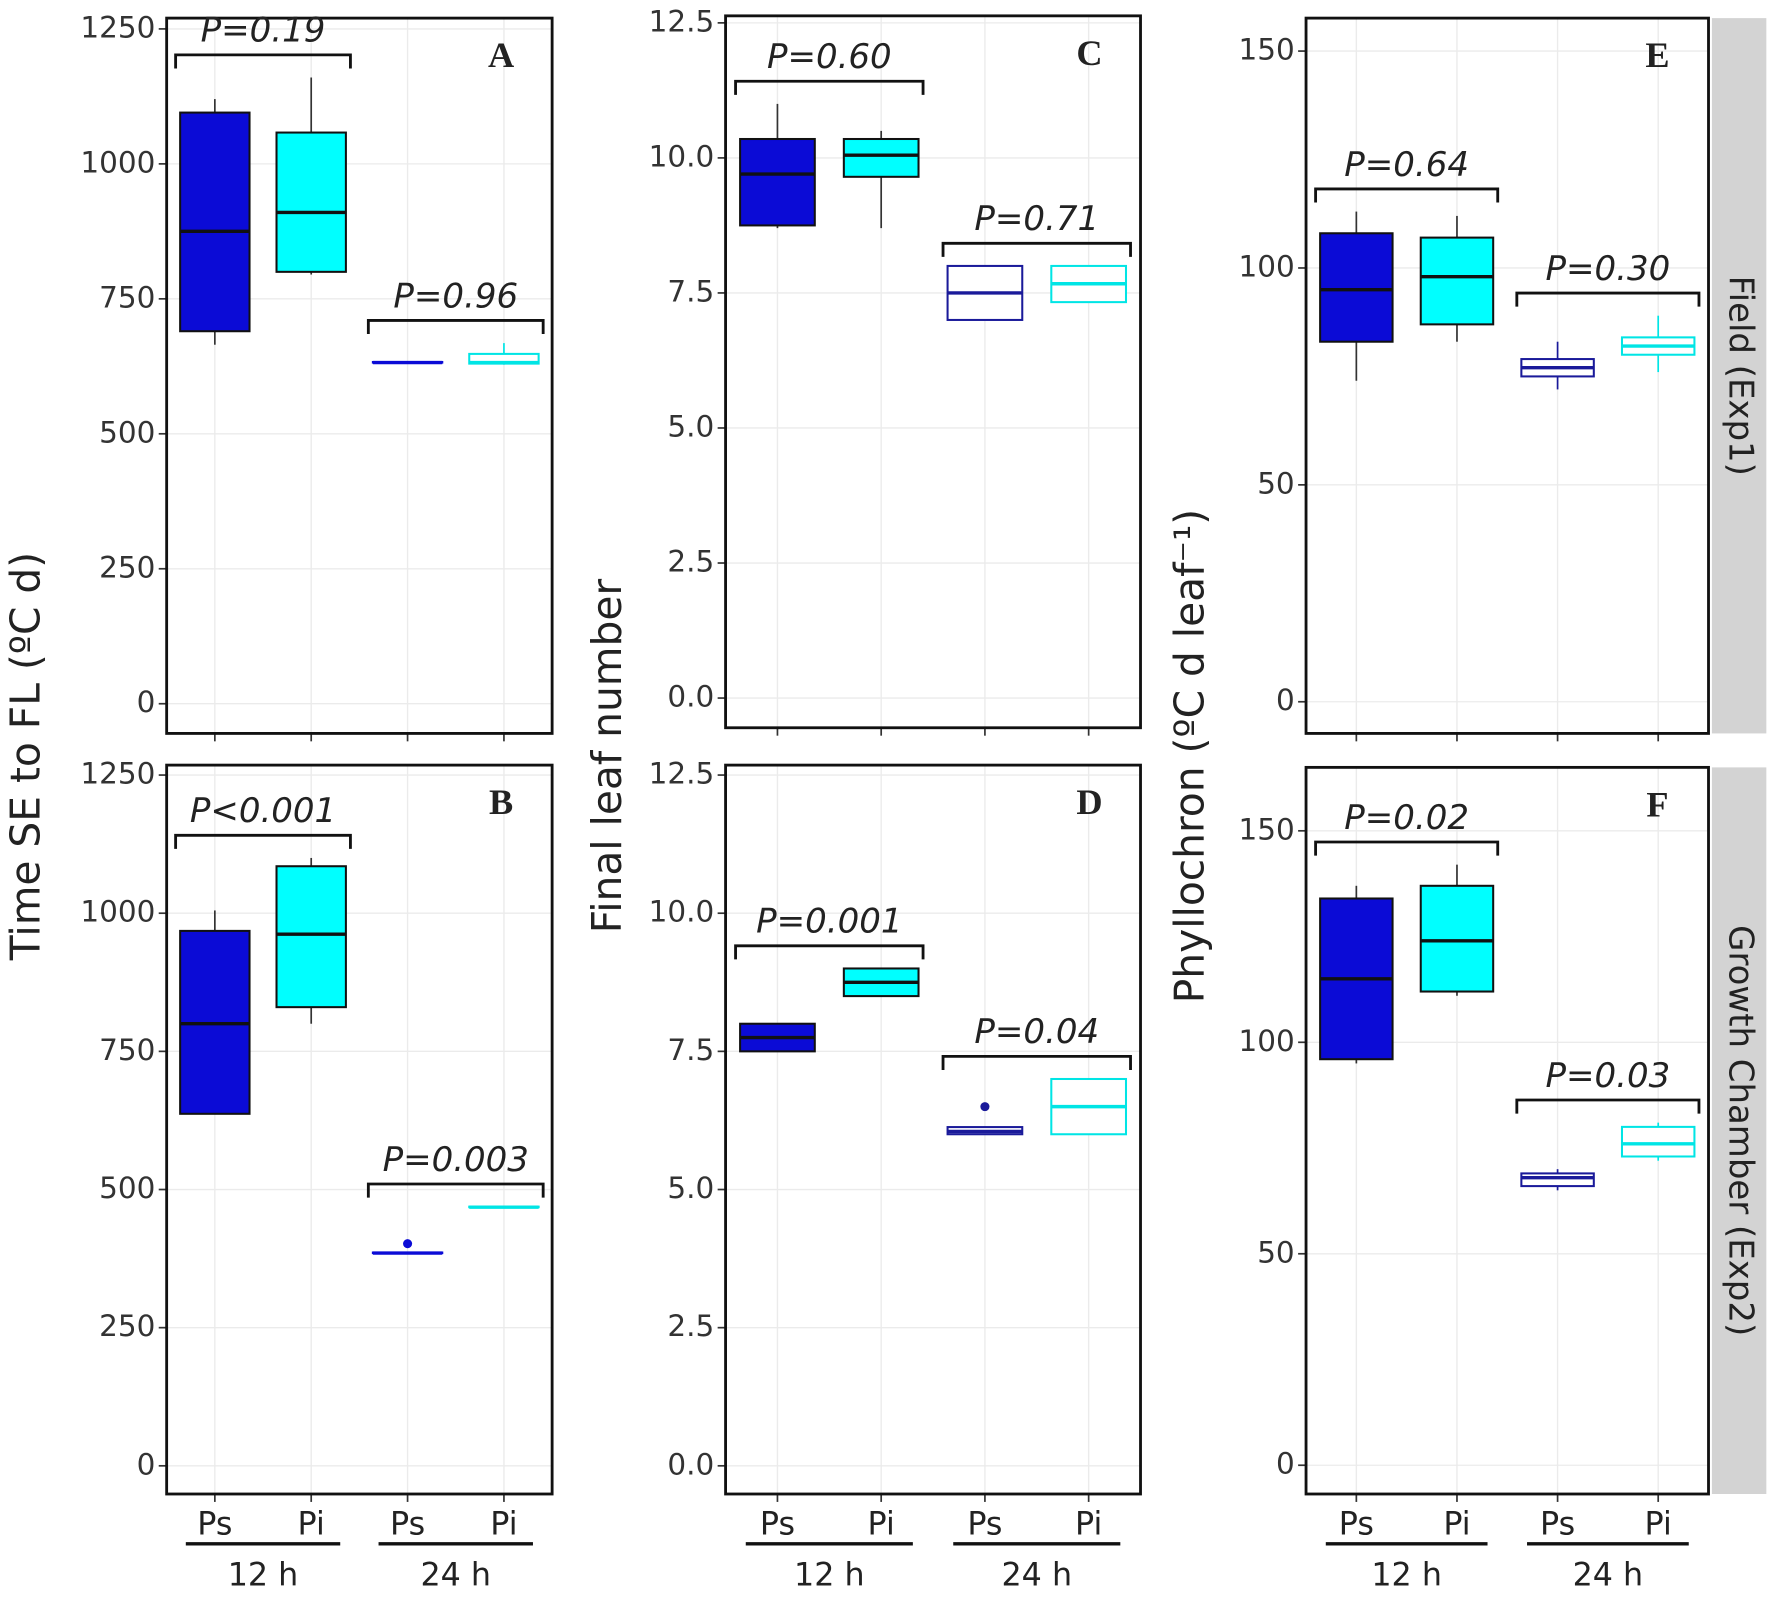 The image size is (1772, 1597). What do you see at coordinates (501, 55) in the screenshot?
I see `panel-letter: A` at bounding box center [501, 55].